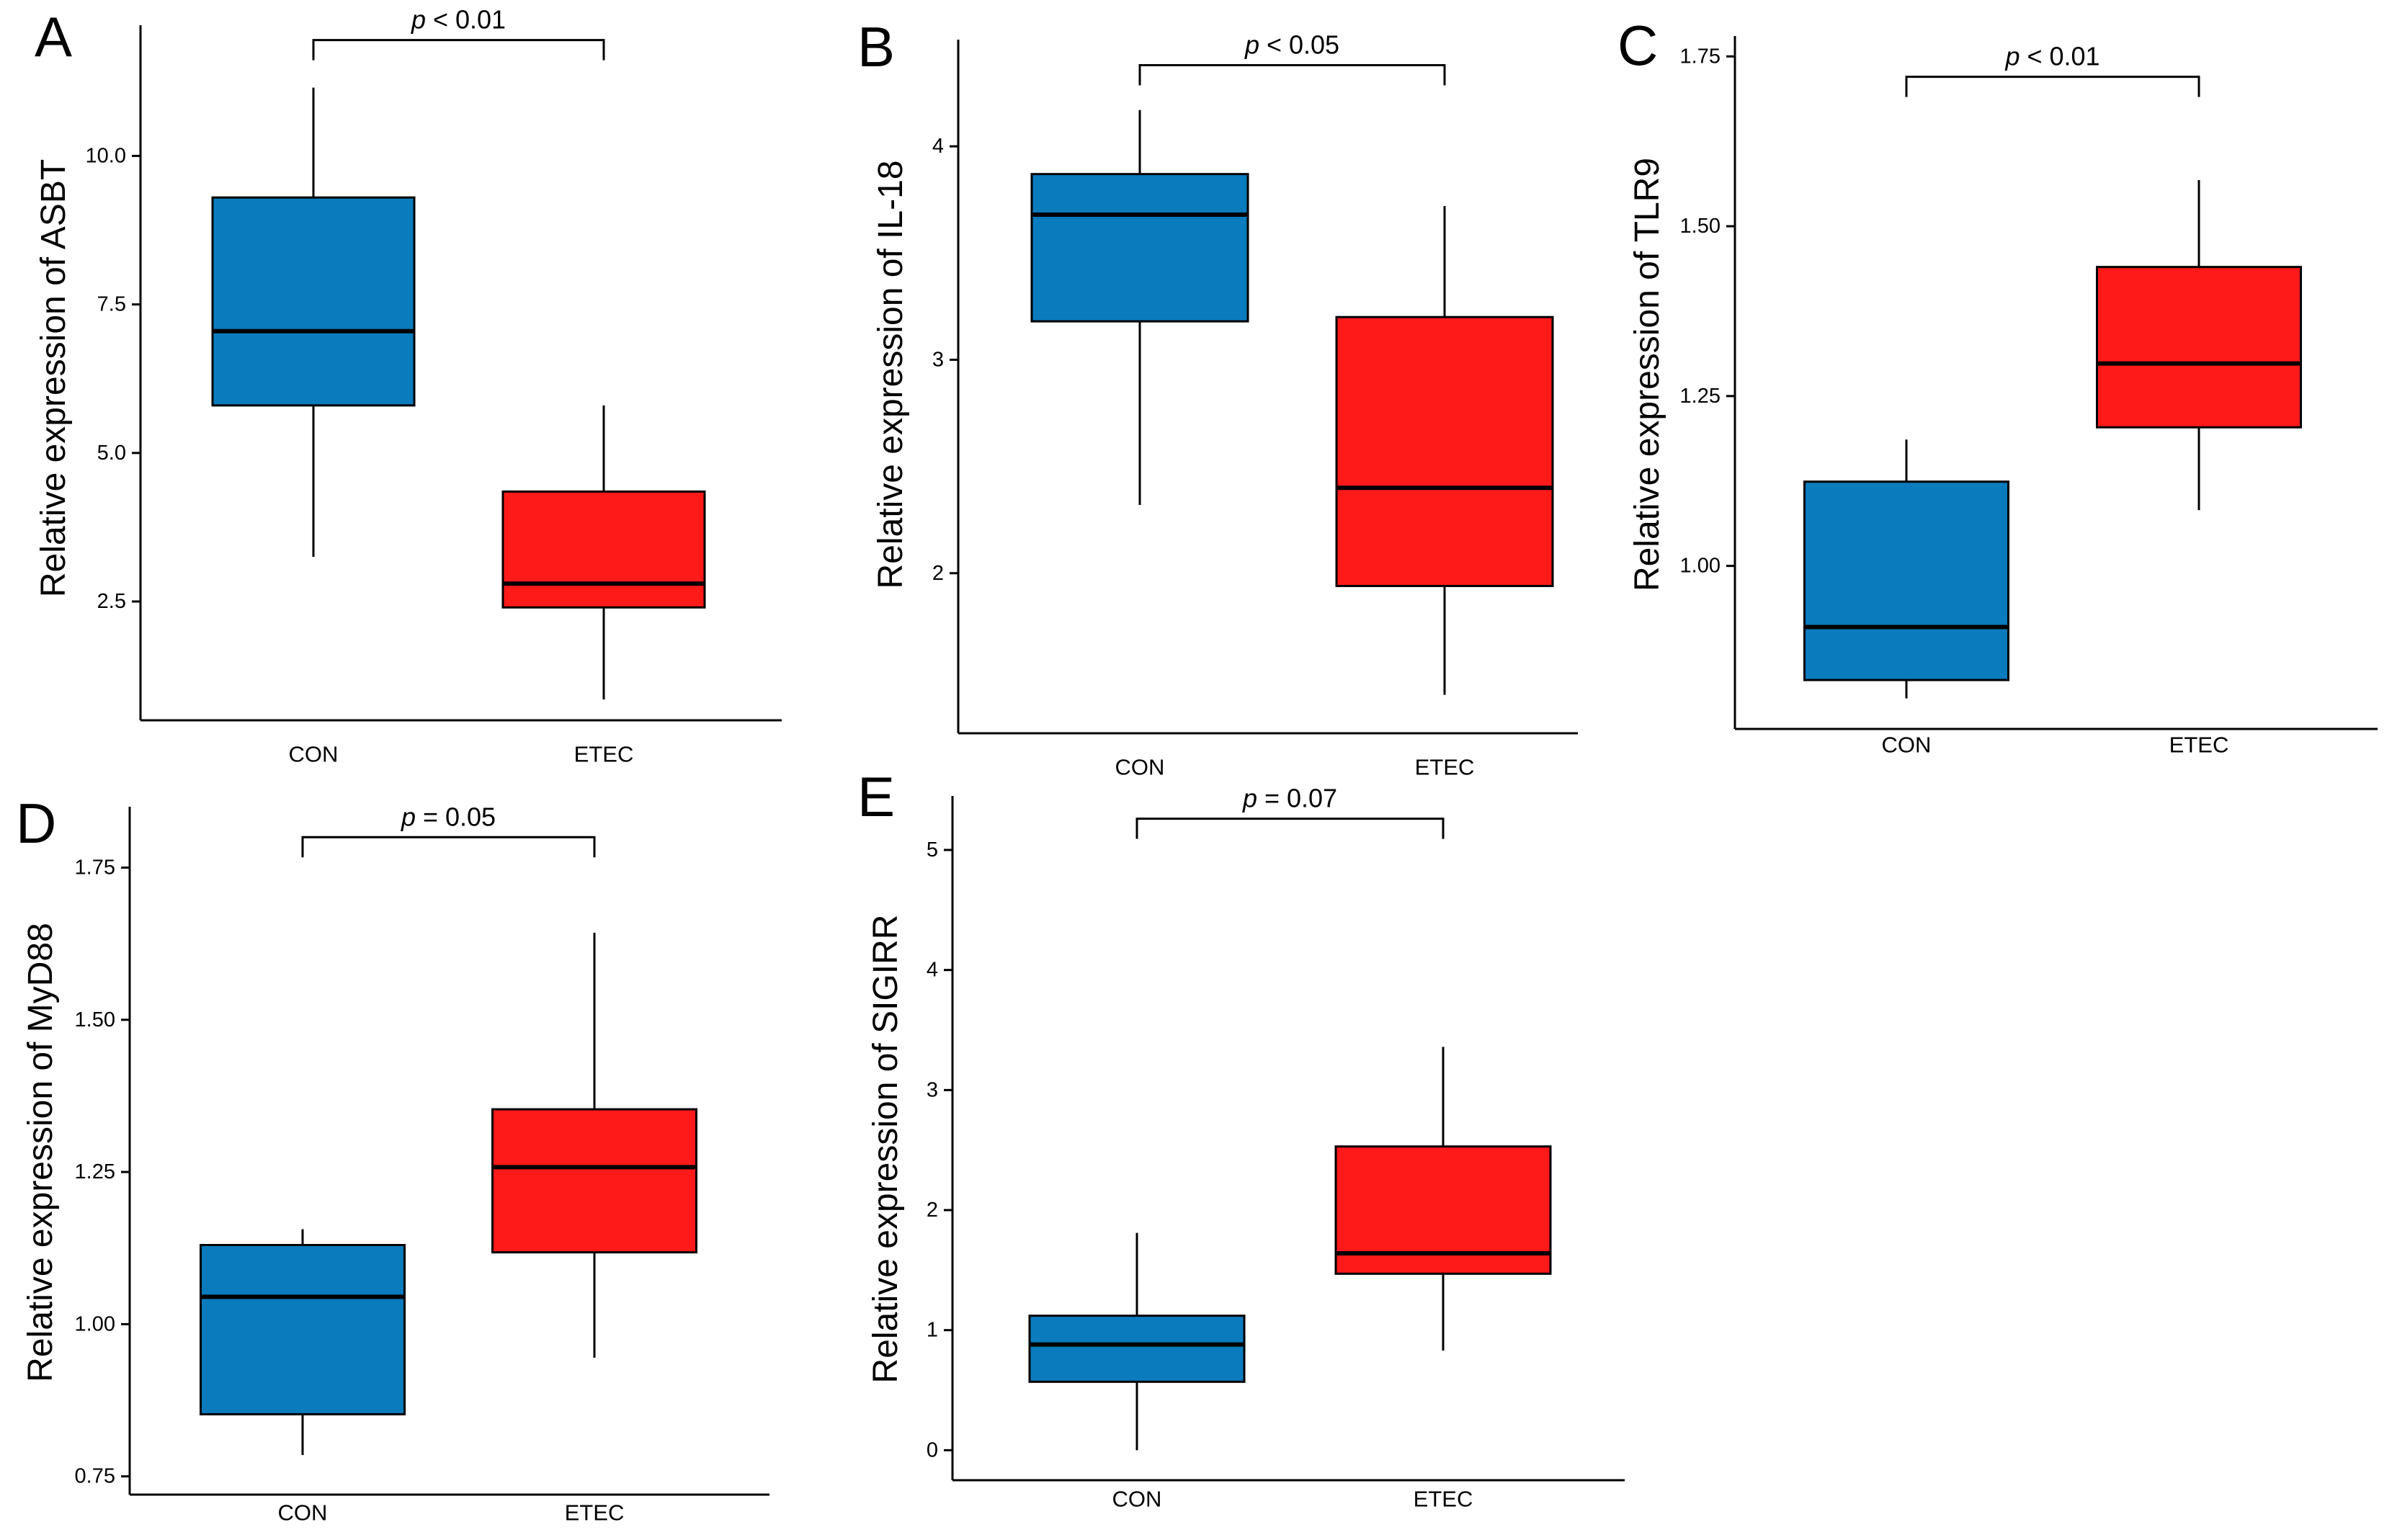  Describe the element at coordinates (932, 849) in the screenshot. I see `y-tick-label: 5` at that location.